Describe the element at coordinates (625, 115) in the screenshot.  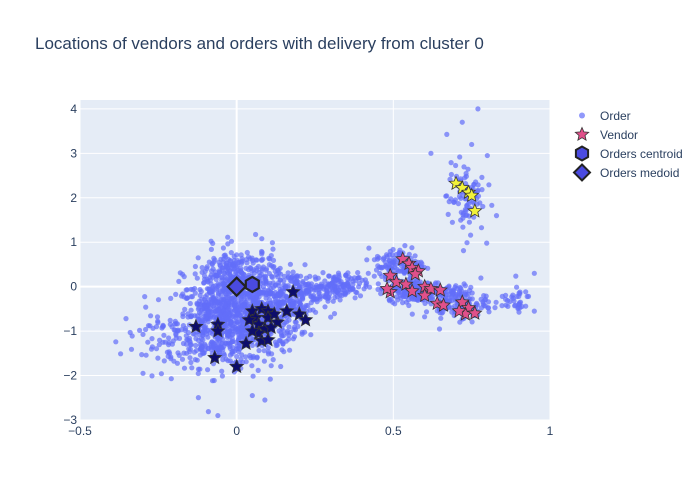
I see `legend-item-order: Order` at that location.